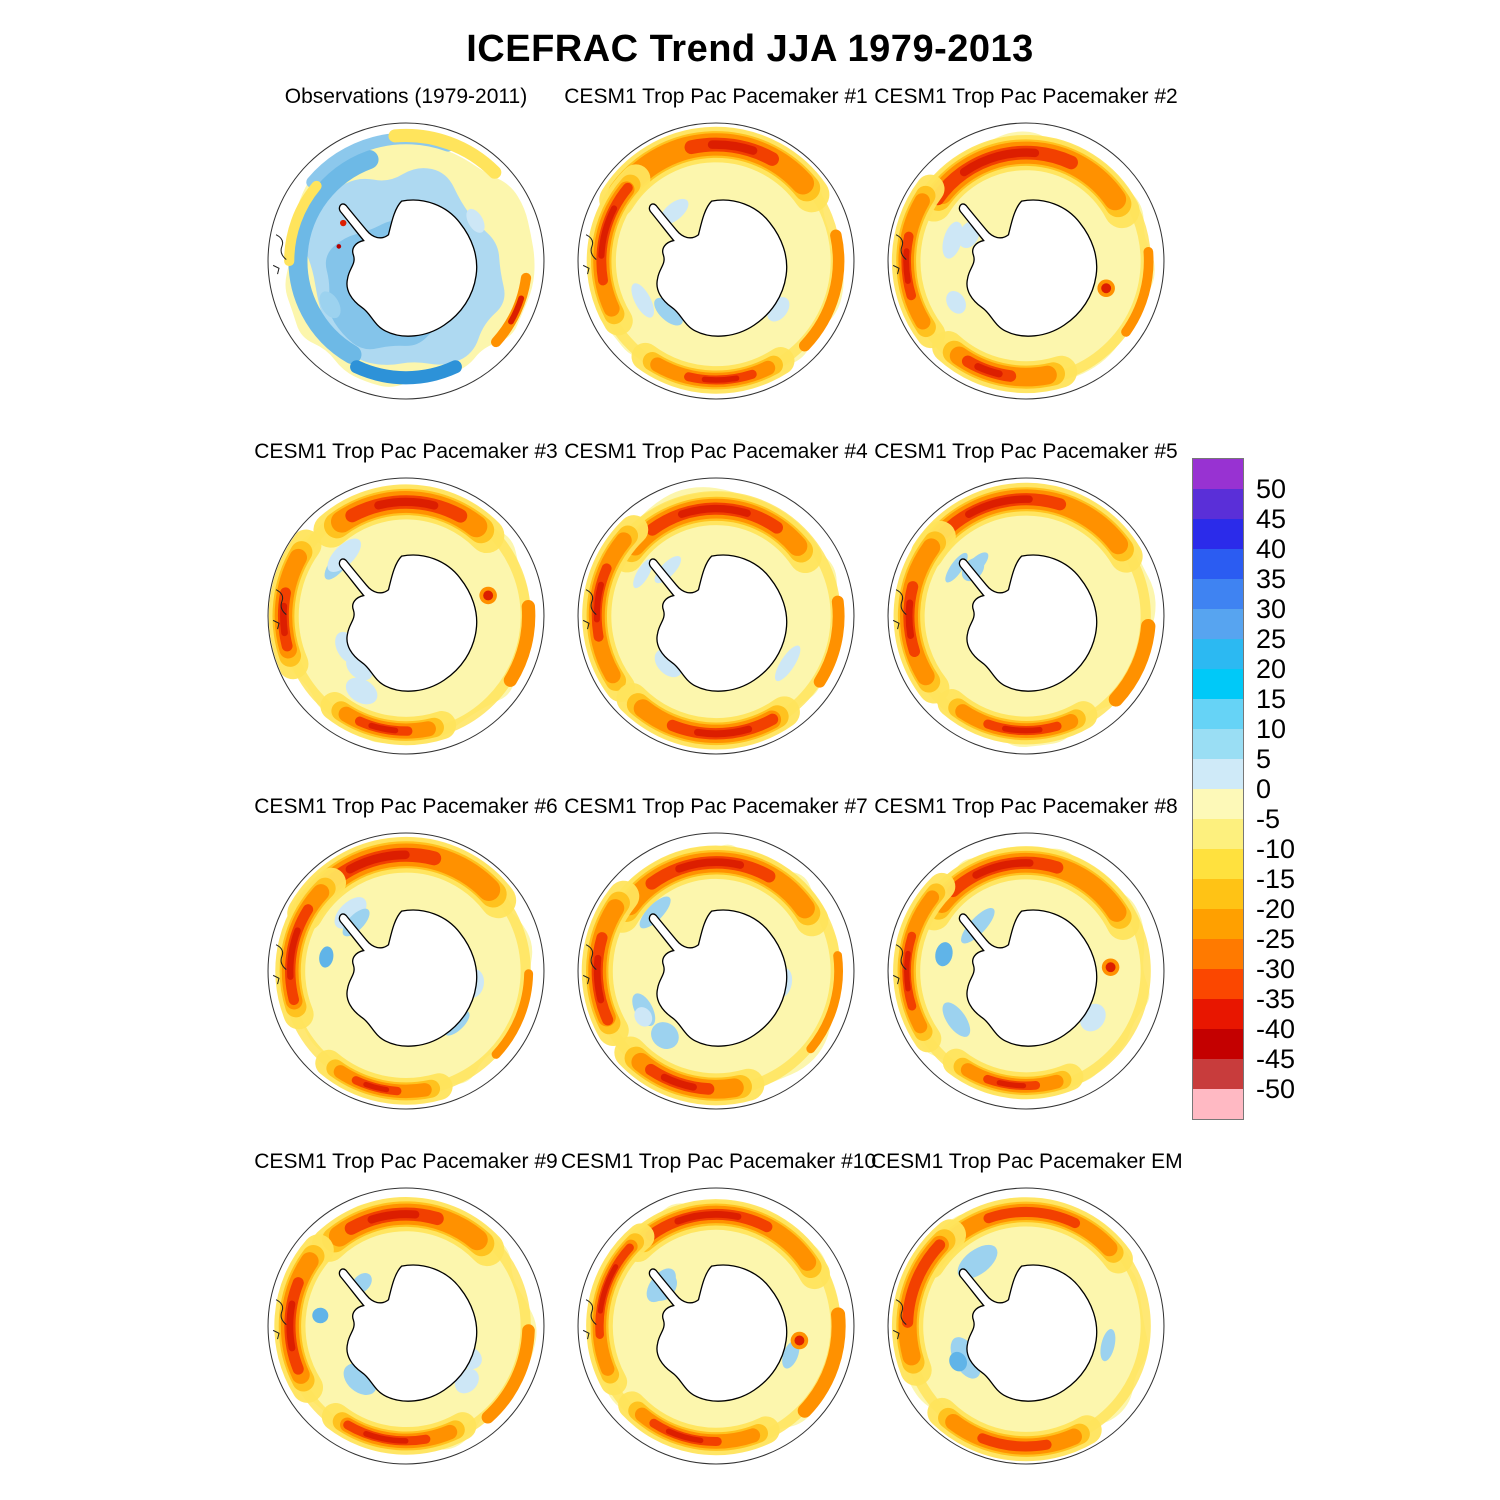 The width and height of the screenshot is (1500, 1500). I want to click on colorbar-label: 40, so click(1271, 549).